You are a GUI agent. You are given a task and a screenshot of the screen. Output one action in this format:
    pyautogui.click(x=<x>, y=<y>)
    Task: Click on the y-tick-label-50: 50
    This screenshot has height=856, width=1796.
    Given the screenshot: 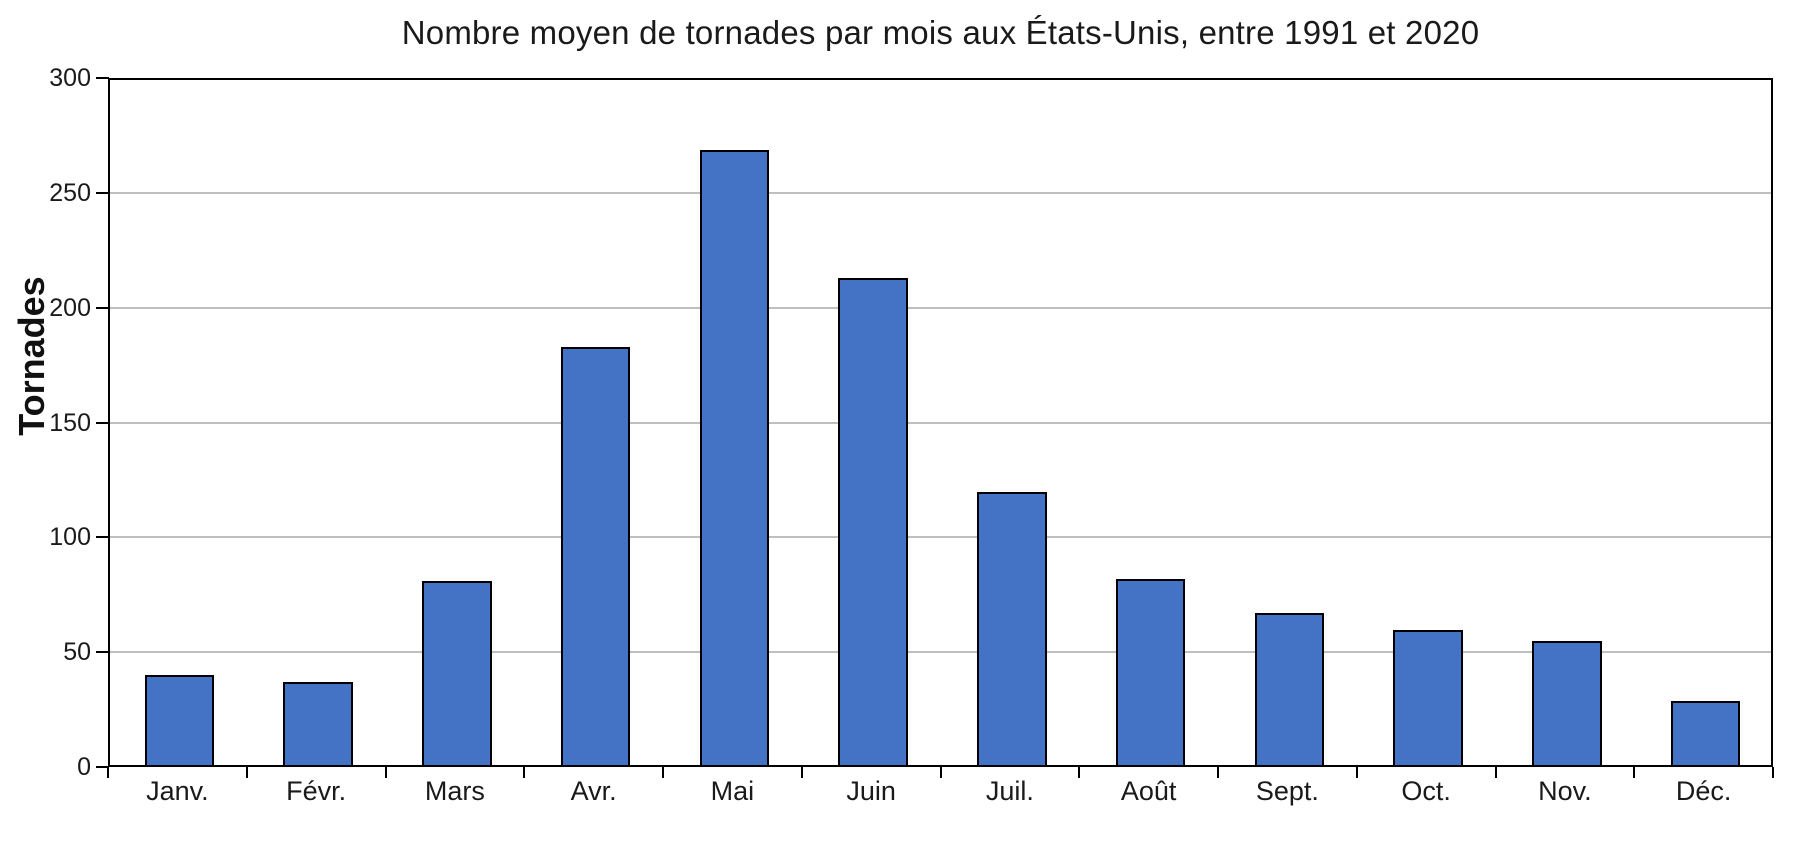 What is the action you would take?
    pyautogui.click(x=77, y=652)
    